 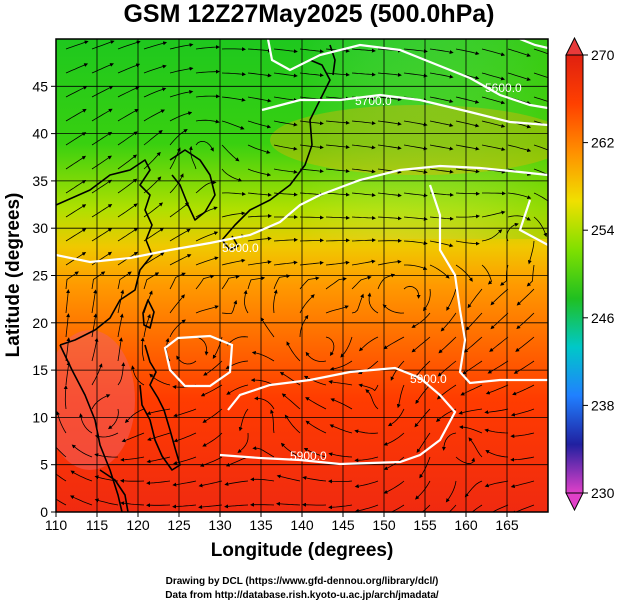 What do you see at coordinates (384, 525) in the screenshot?
I see `x-tick-label: 150` at bounding box center [384, 525].